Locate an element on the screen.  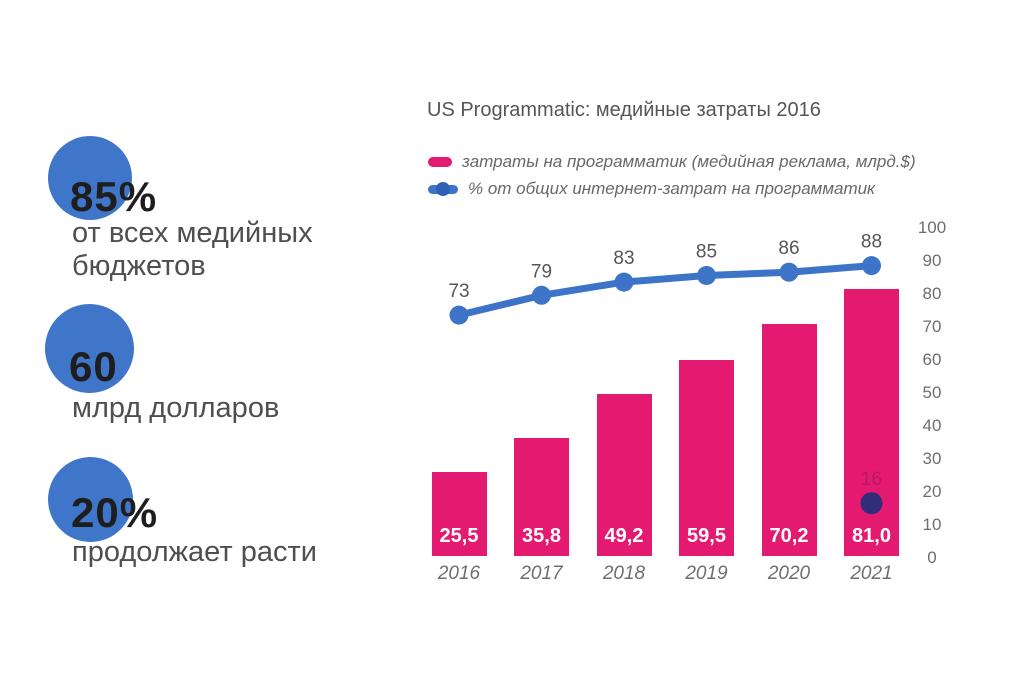
right-axis-tick: 80 is located at coordinates (932, 293).